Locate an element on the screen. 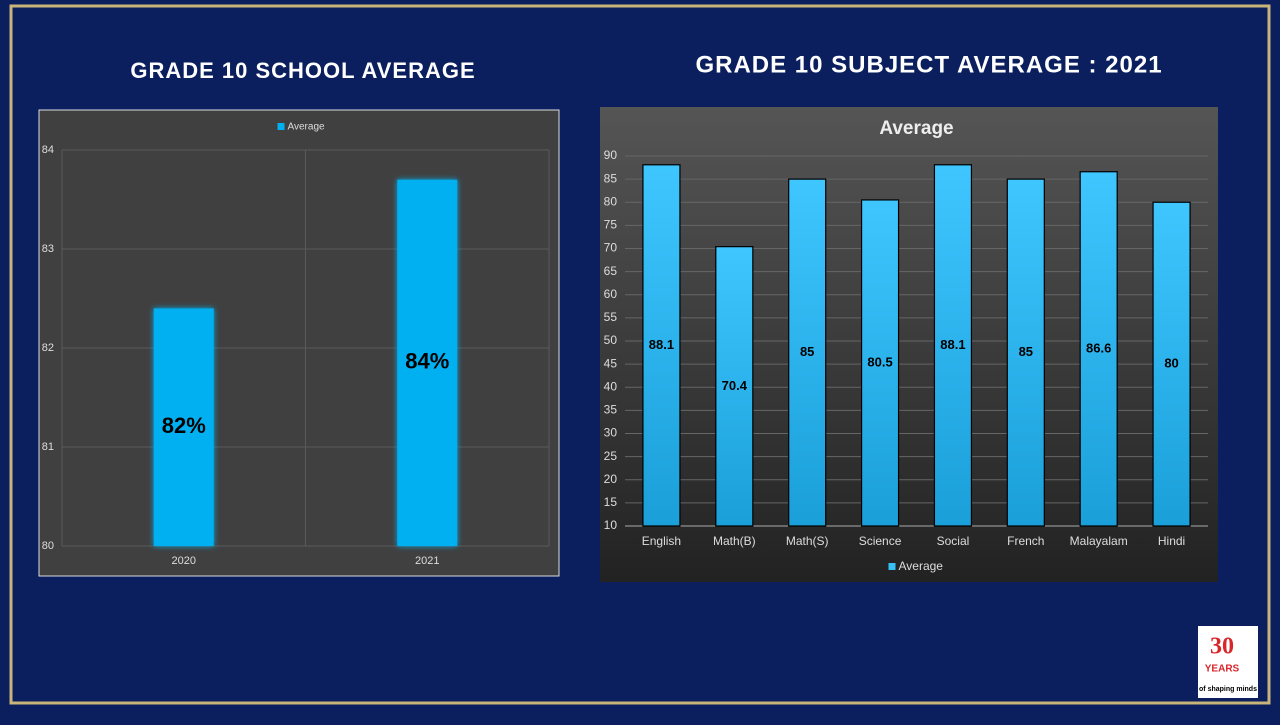 This screenshot has width=1280, height=725. y-tick-label: 30 is located at coordinates (611, 433).